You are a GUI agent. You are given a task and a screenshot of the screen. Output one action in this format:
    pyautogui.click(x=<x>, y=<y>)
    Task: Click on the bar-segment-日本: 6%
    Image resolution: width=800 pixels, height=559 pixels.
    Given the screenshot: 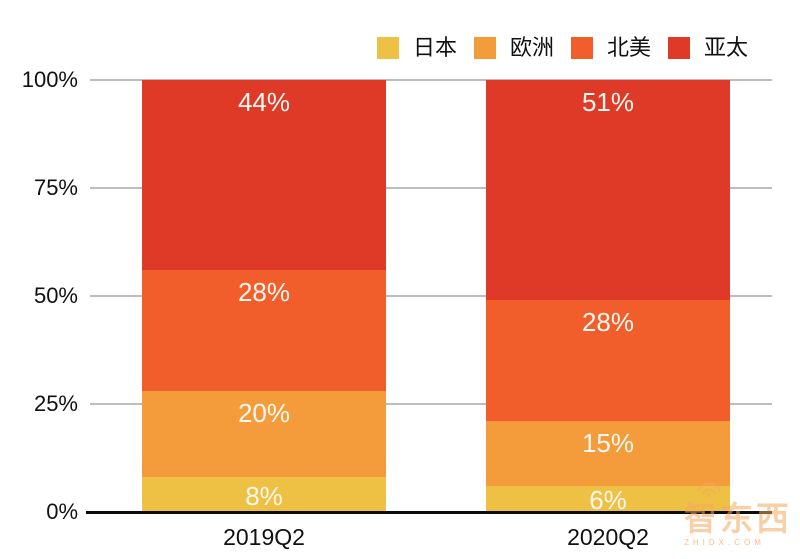 What is the action you would take?
    pyautogui.click(x=608, y=500)
    